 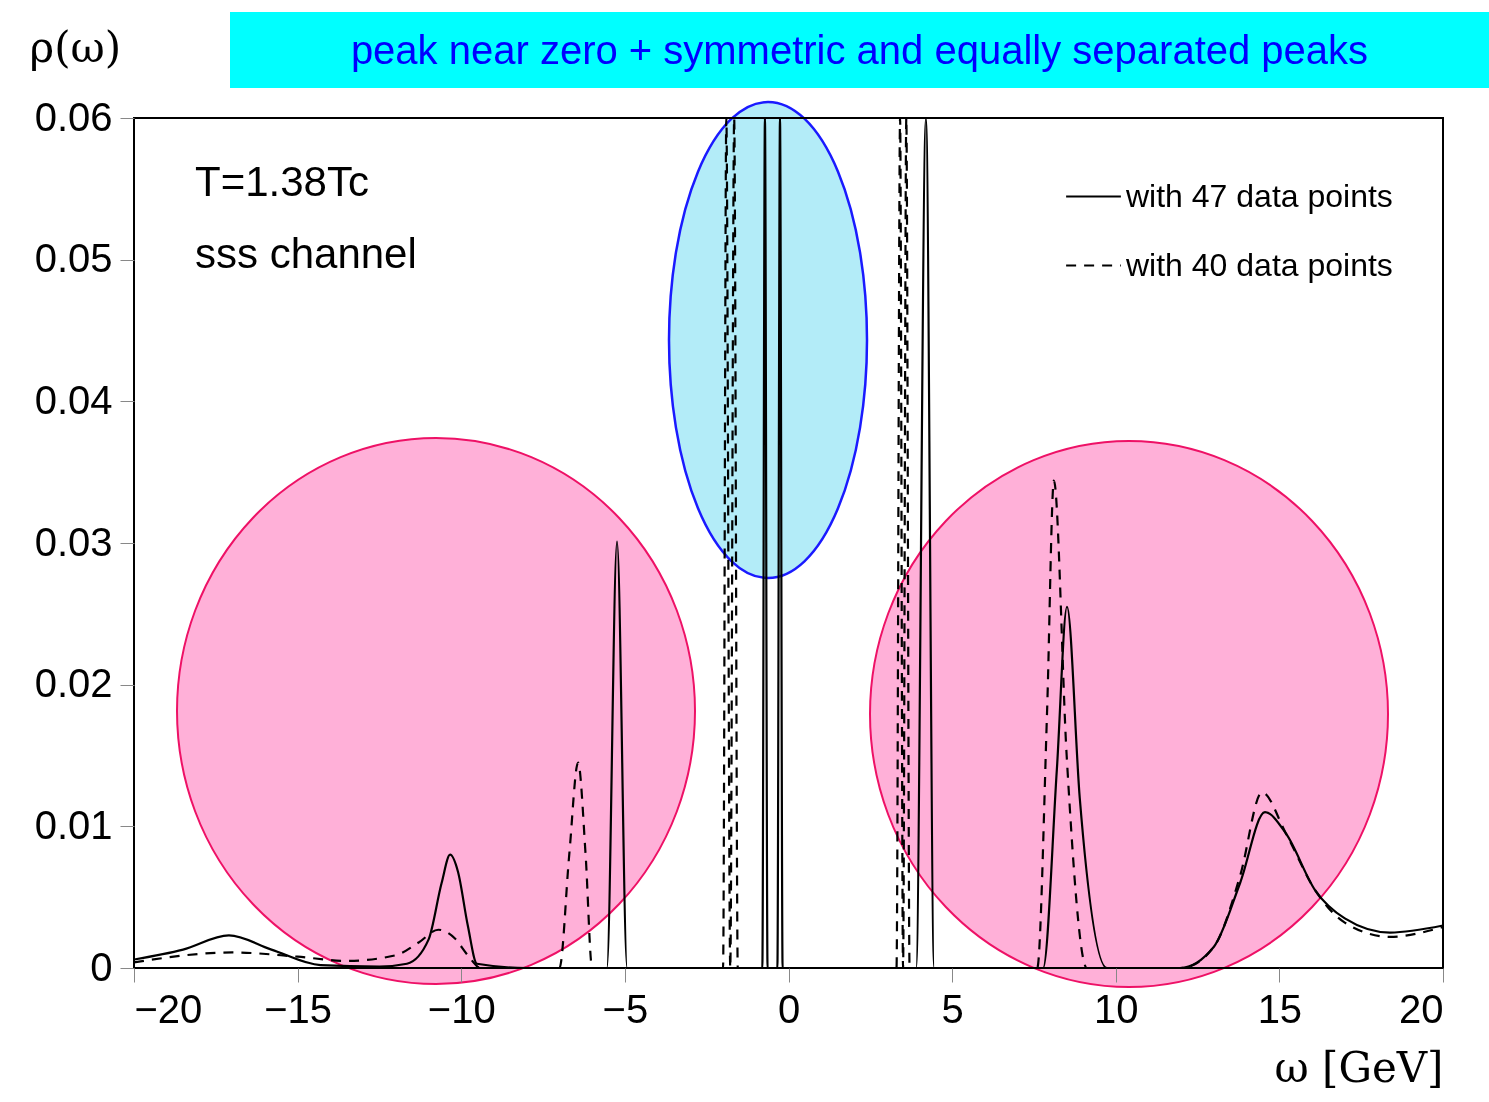 I want to click on legend-label: with 40 data points, so click(x=1259, y=264).